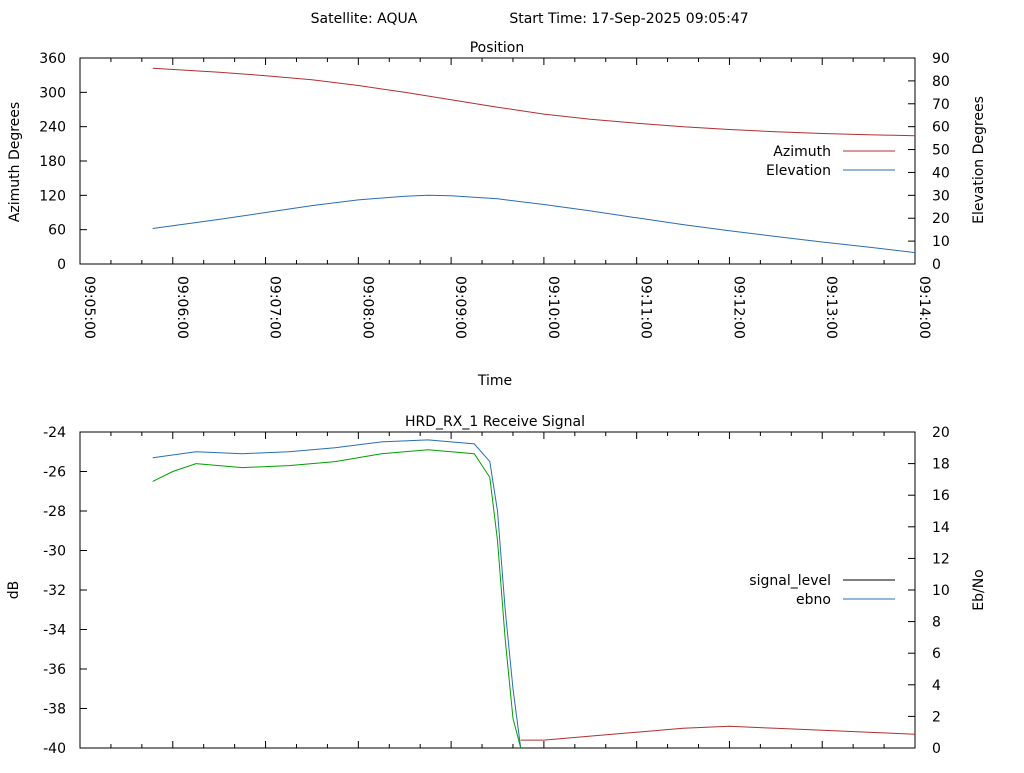 The image size is (1024, 773). I want to click on legend-label-signal-level: signal_level, so click(790, 581).